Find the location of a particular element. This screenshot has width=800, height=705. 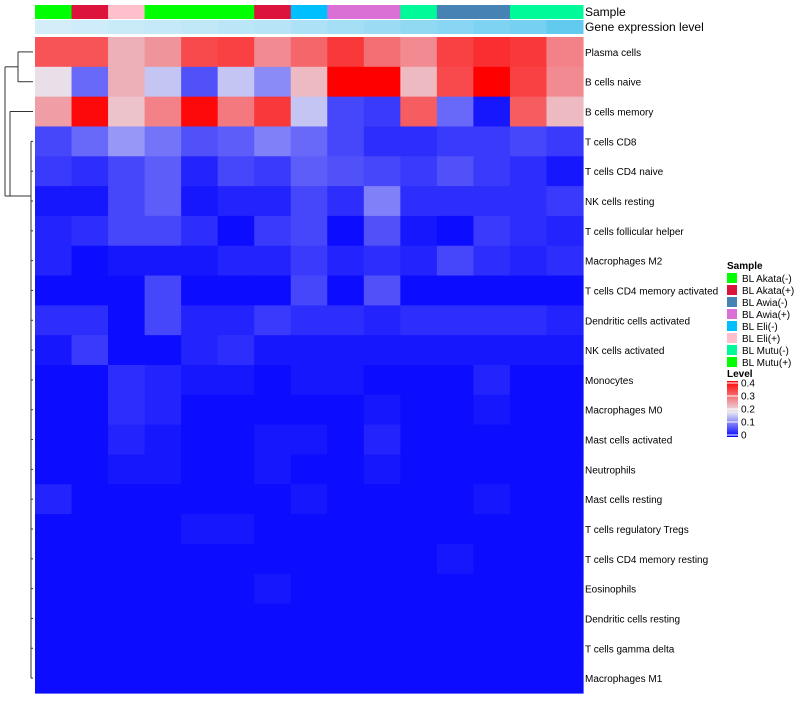

level-legend-tick-label: 0.1 is located at coordinates (748, 423).